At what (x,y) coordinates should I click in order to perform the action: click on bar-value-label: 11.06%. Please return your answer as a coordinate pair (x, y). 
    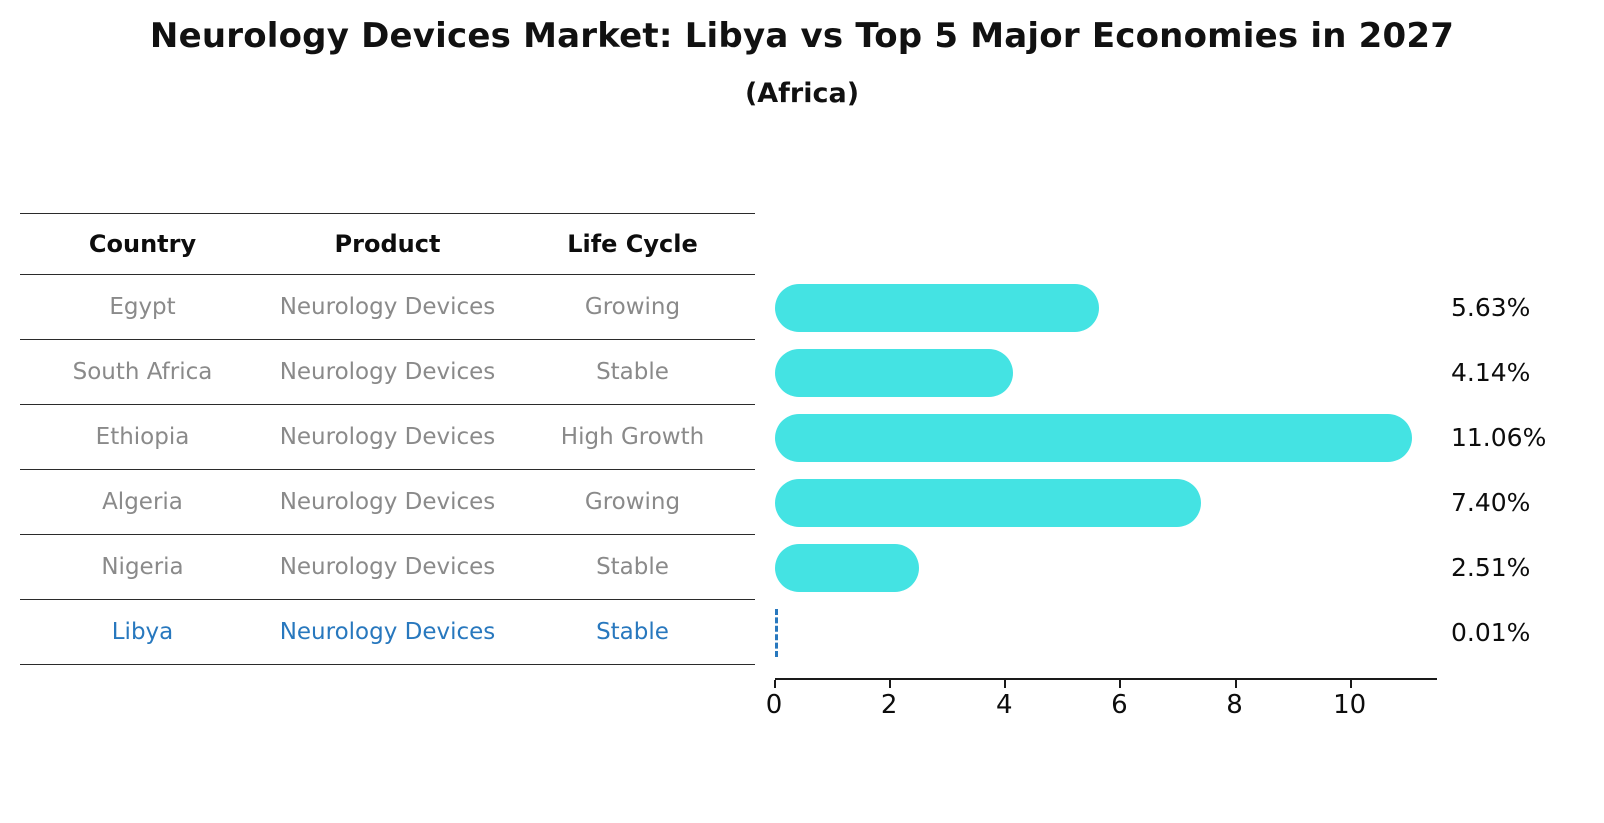
    Looking at the image, I should click on (1499, 437).